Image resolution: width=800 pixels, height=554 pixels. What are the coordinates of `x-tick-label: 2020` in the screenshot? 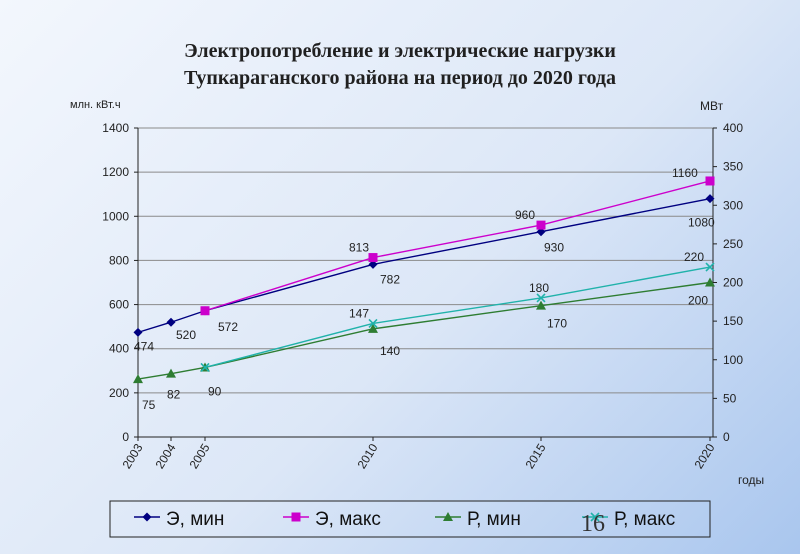 It's located at (705, 456).